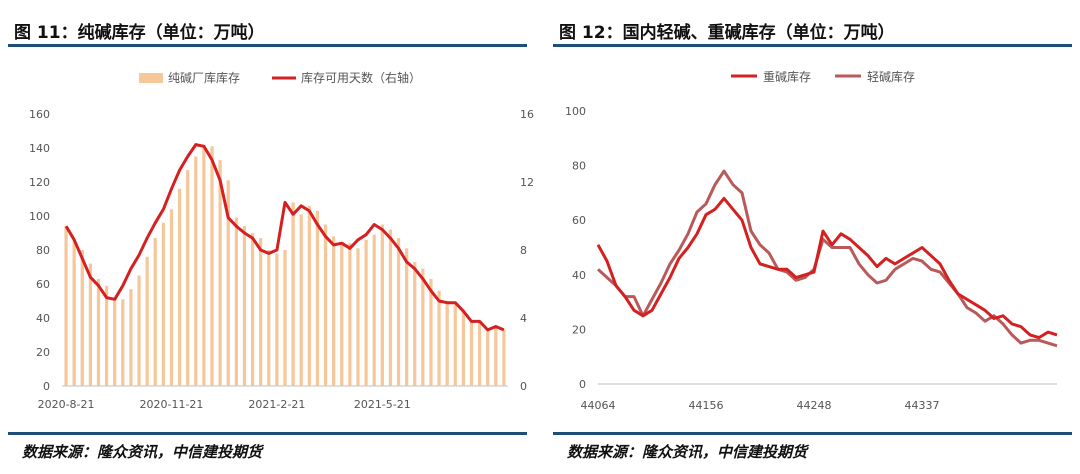 The width and height of the screenshot is (1080, 474). I want to click on source-rule, so click(267, 433).